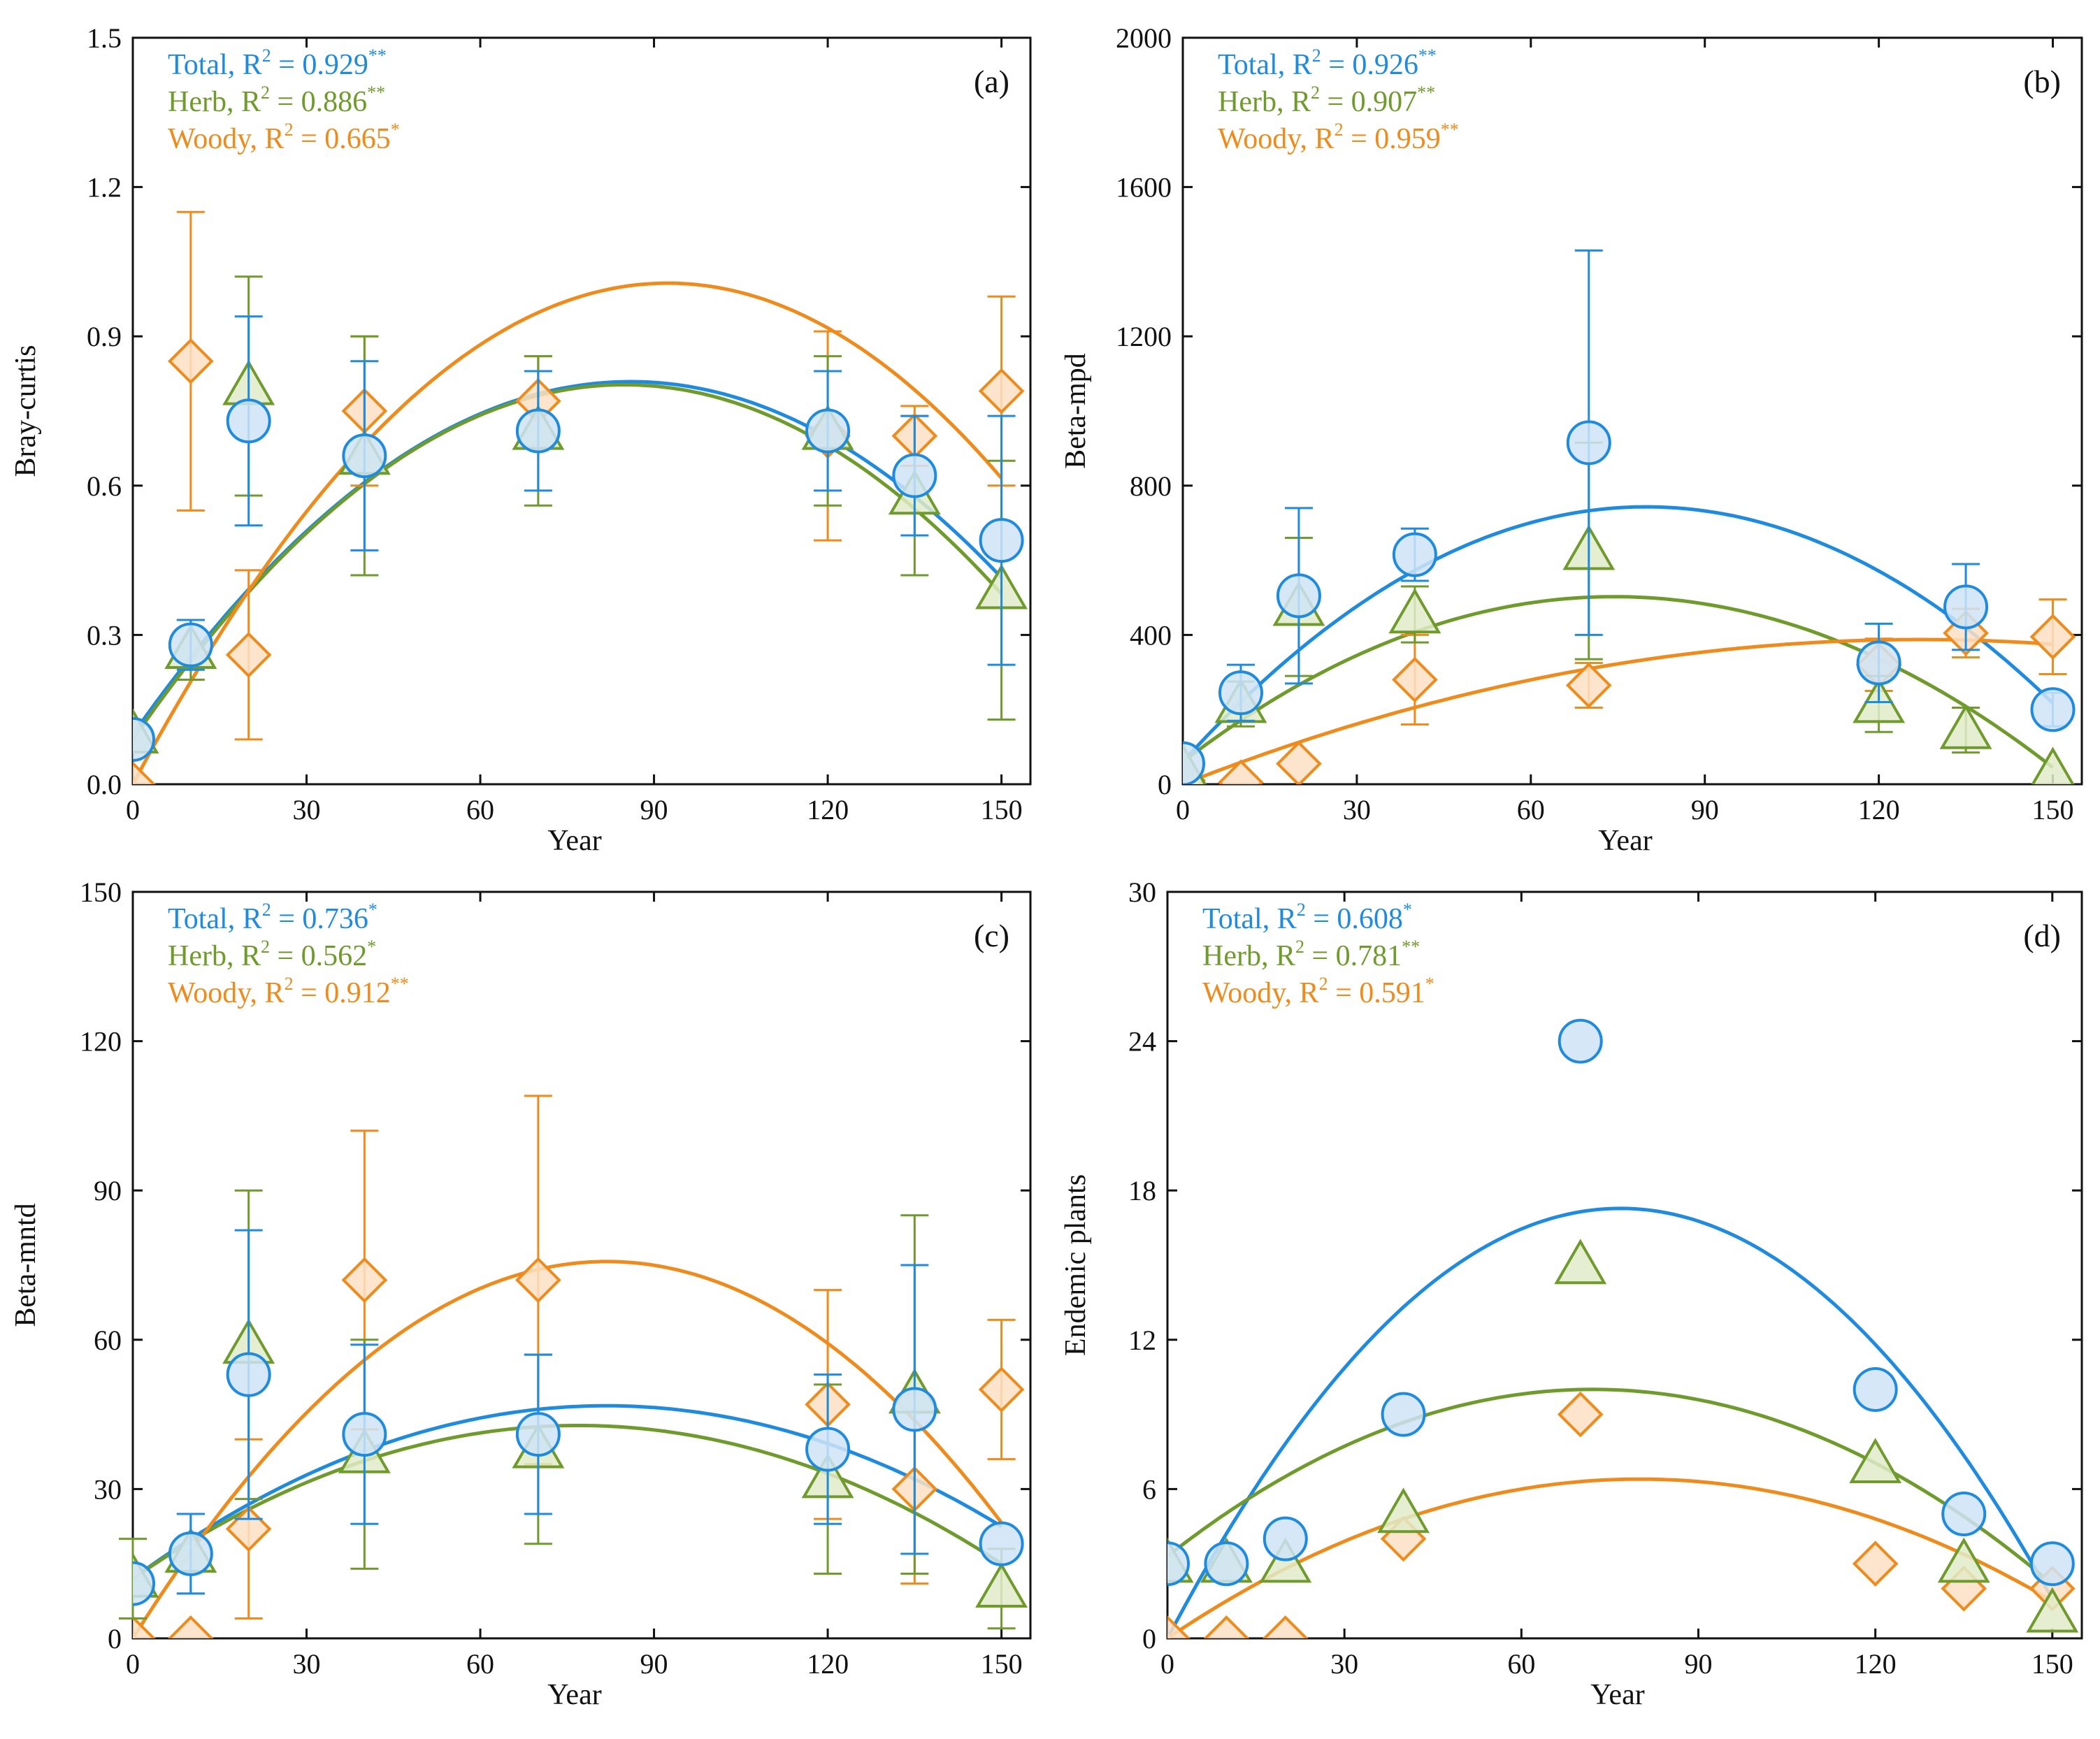 The image size is (2100, 1739). What do you see at coordinates (2042, 81) in the screenshot?
I see `panel-tag: (b)` at bounding box center [2042, 81].